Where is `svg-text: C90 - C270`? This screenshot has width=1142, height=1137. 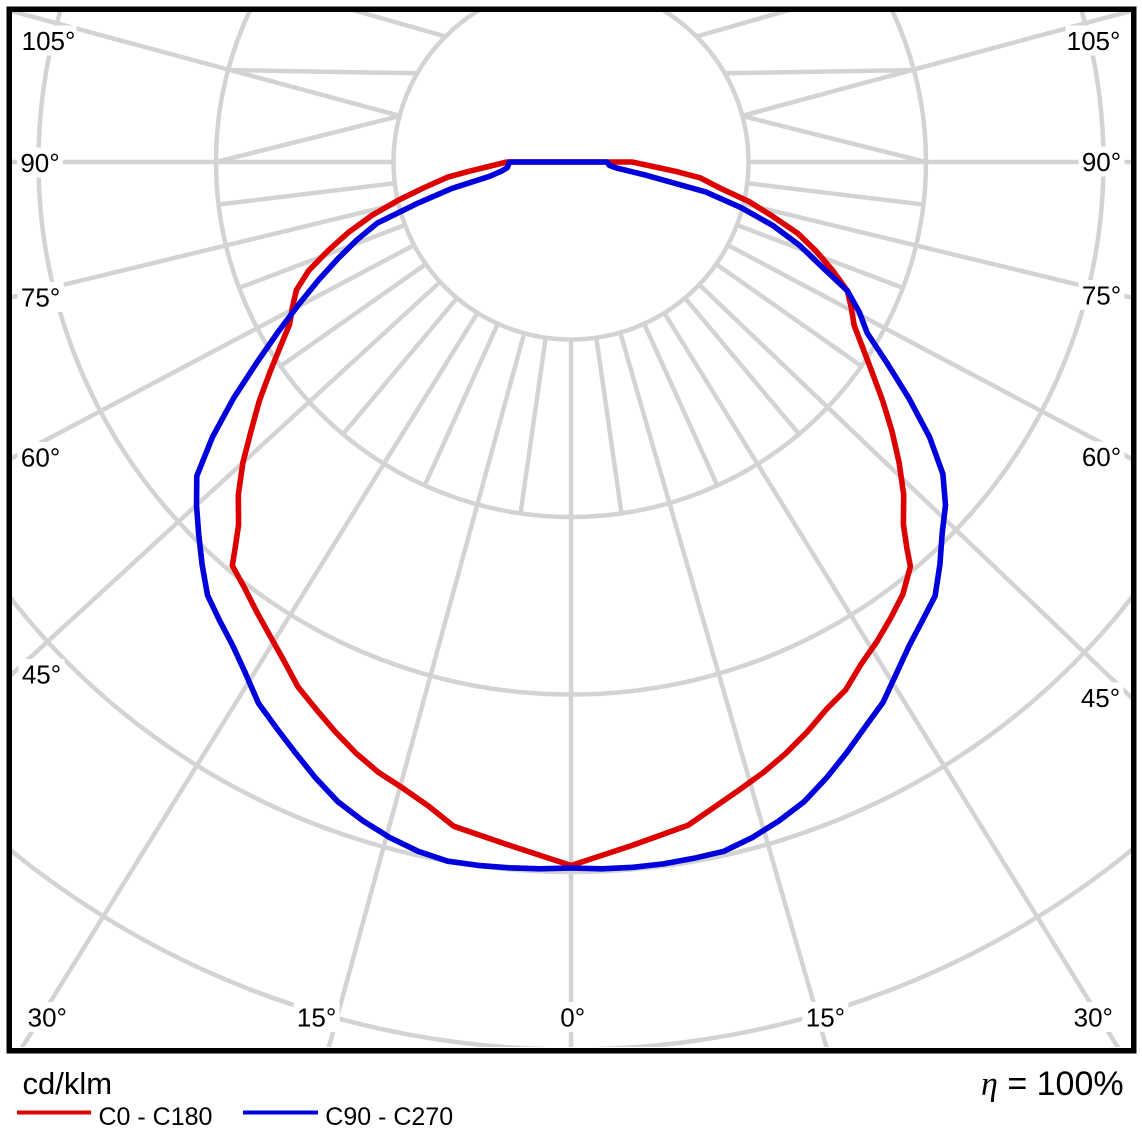
svg-text: C90 - C270 is located at coordinates (389, 1117).